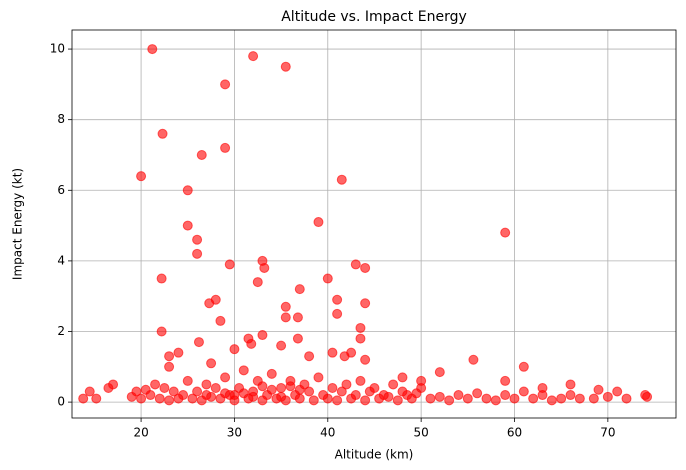  Describe the element at coordinates (61, 260) in the screenshot. I see `y-tick-label: 4` at that location.